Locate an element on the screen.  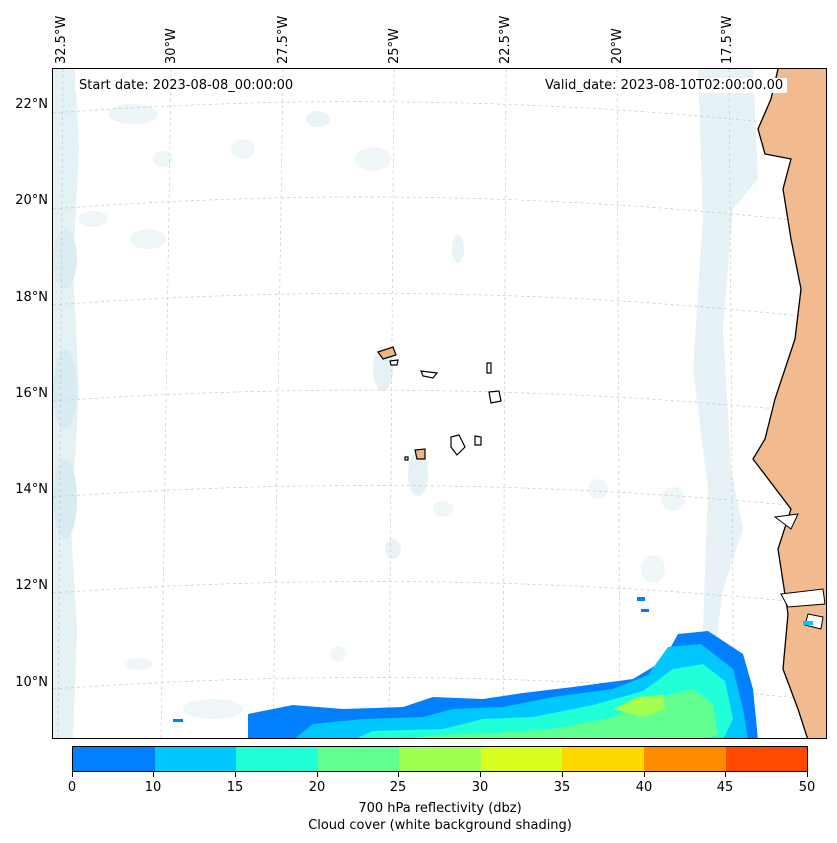
lon-label-25w: 25°W is located at coordinates (394, 46).